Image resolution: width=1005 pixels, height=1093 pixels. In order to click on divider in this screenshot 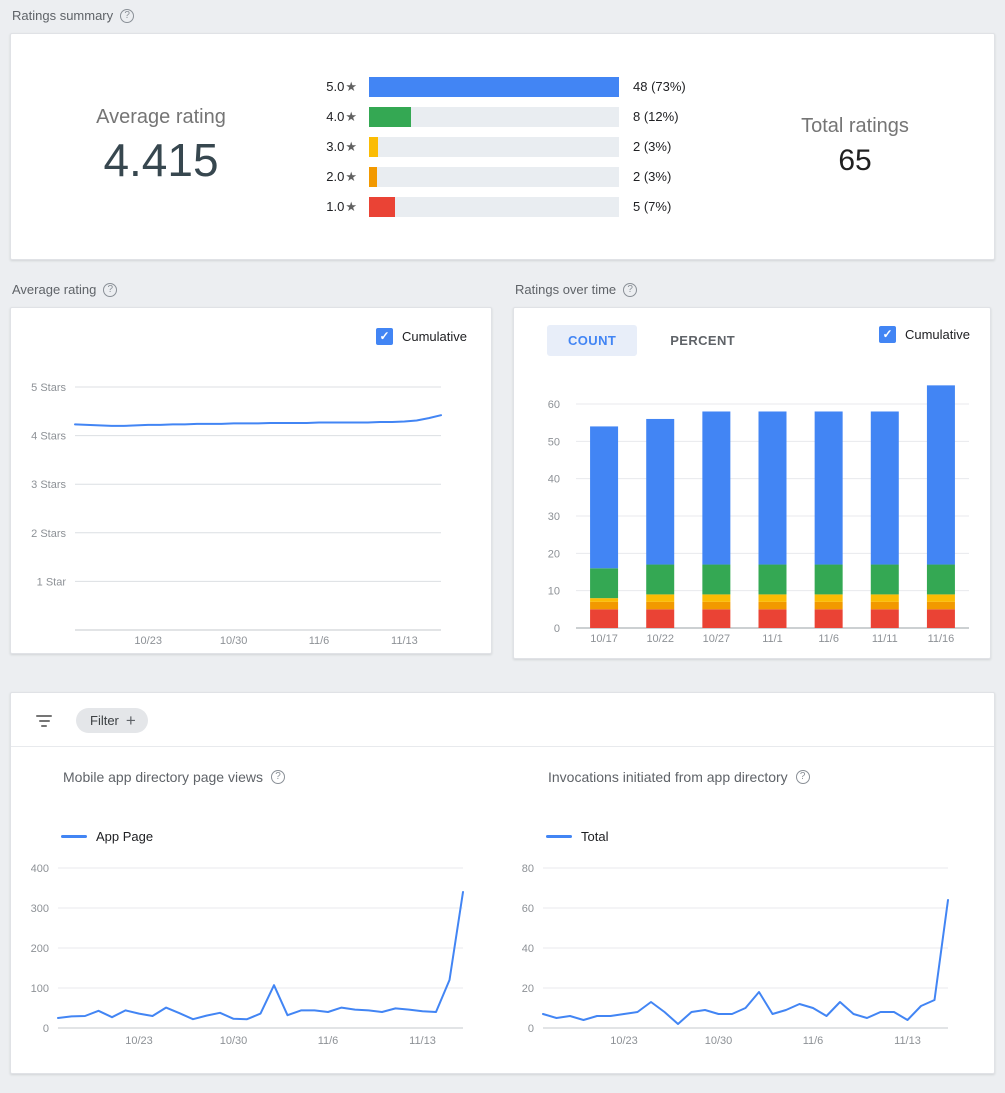, I will do `click(502, 746)`.